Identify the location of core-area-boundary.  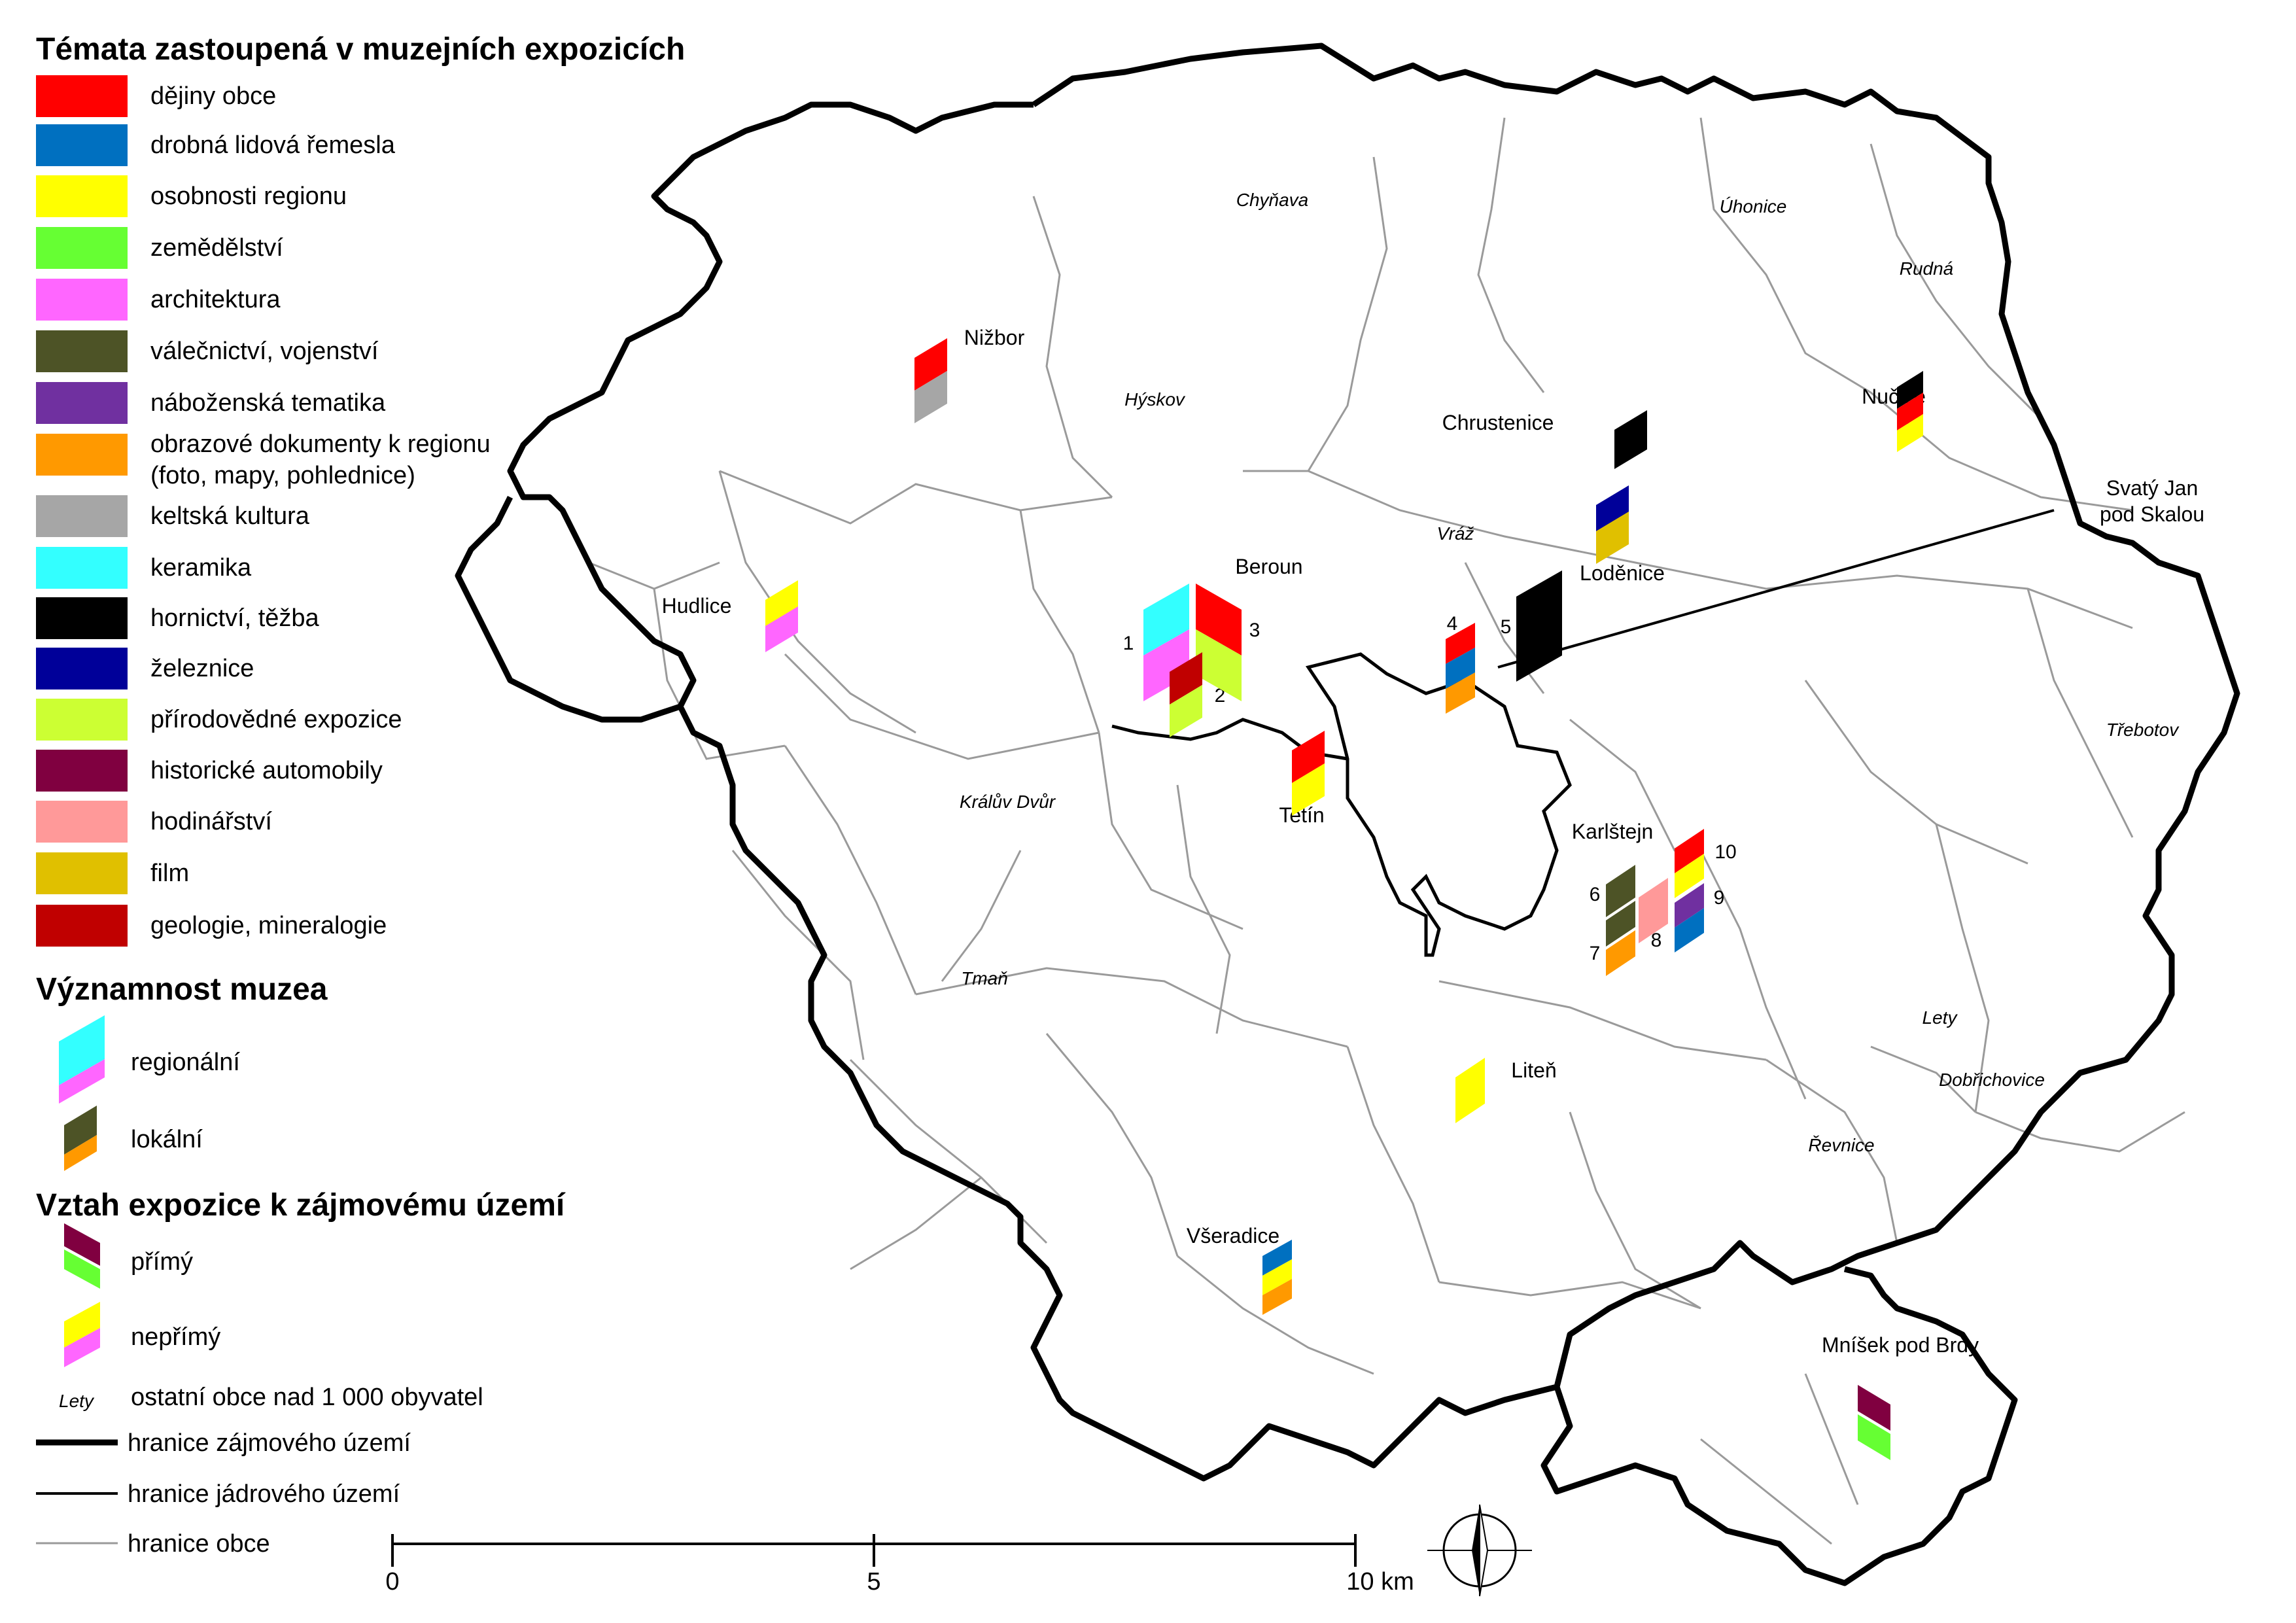
(1438, 805).